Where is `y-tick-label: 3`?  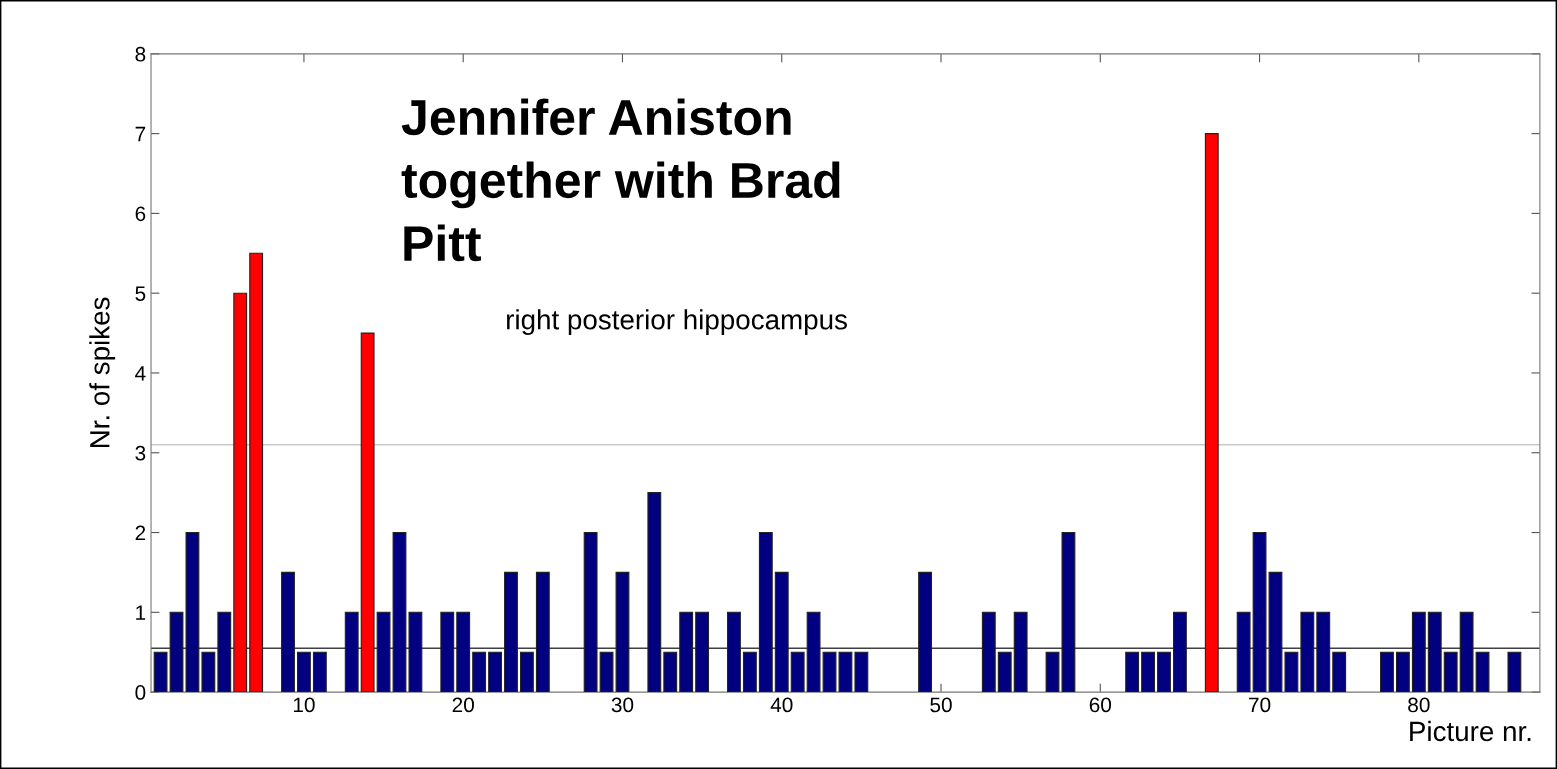
y-tick-label: 3 is located at coordinates (140, 453).